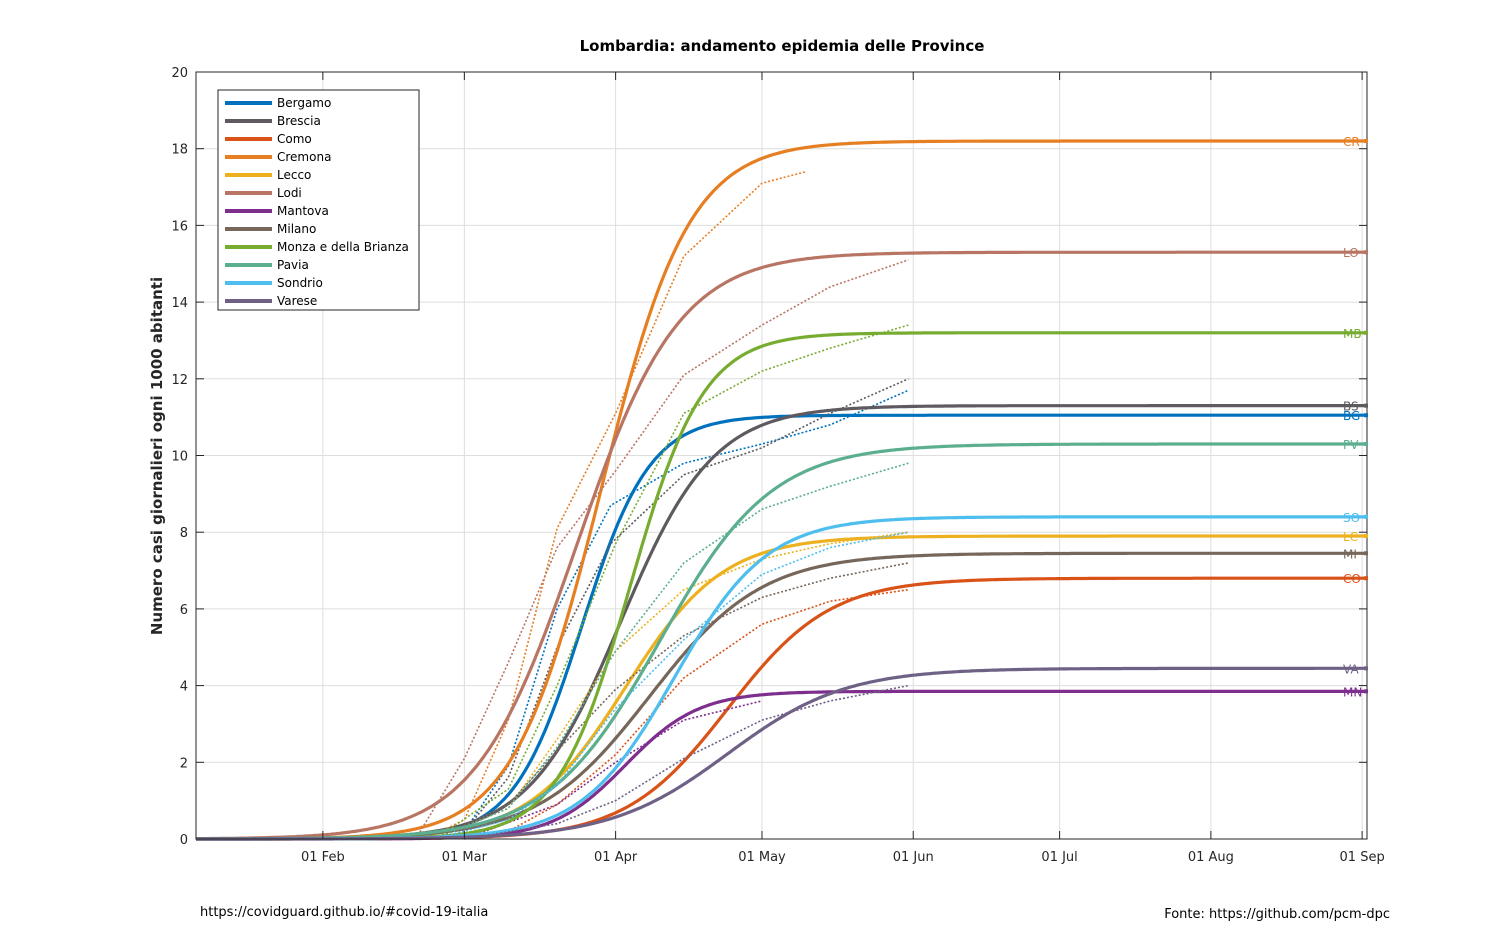 The image size is (1511, 942). Describe the element at coordinates (1352, 334) in the screenshot. I see `series-end-label: MB` at that location.